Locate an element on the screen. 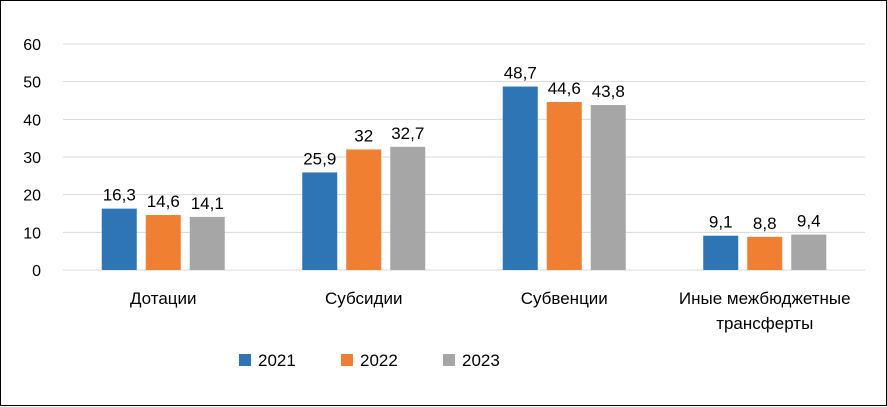 The width and height of the screenshot is (887, 407). category-label: Дотации is located at coordinates (163, 298).